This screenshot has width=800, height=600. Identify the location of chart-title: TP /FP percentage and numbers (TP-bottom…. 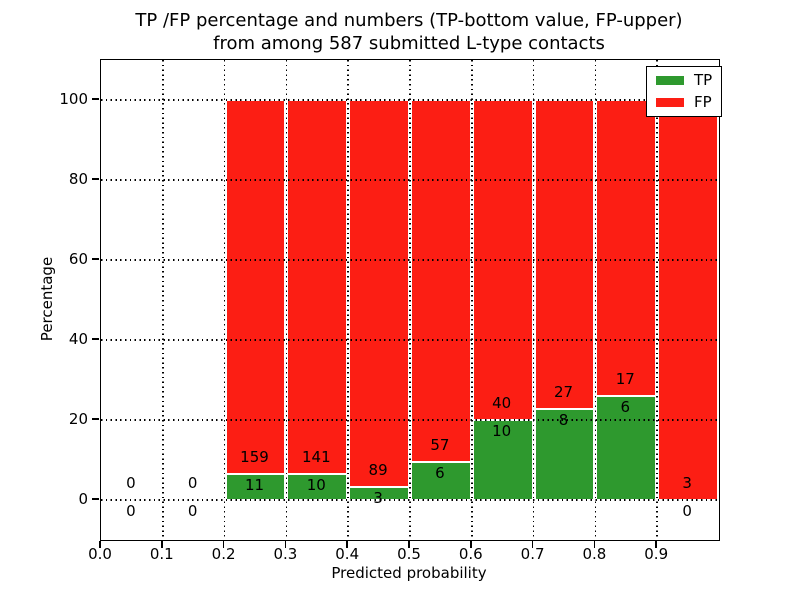
(409, 32).